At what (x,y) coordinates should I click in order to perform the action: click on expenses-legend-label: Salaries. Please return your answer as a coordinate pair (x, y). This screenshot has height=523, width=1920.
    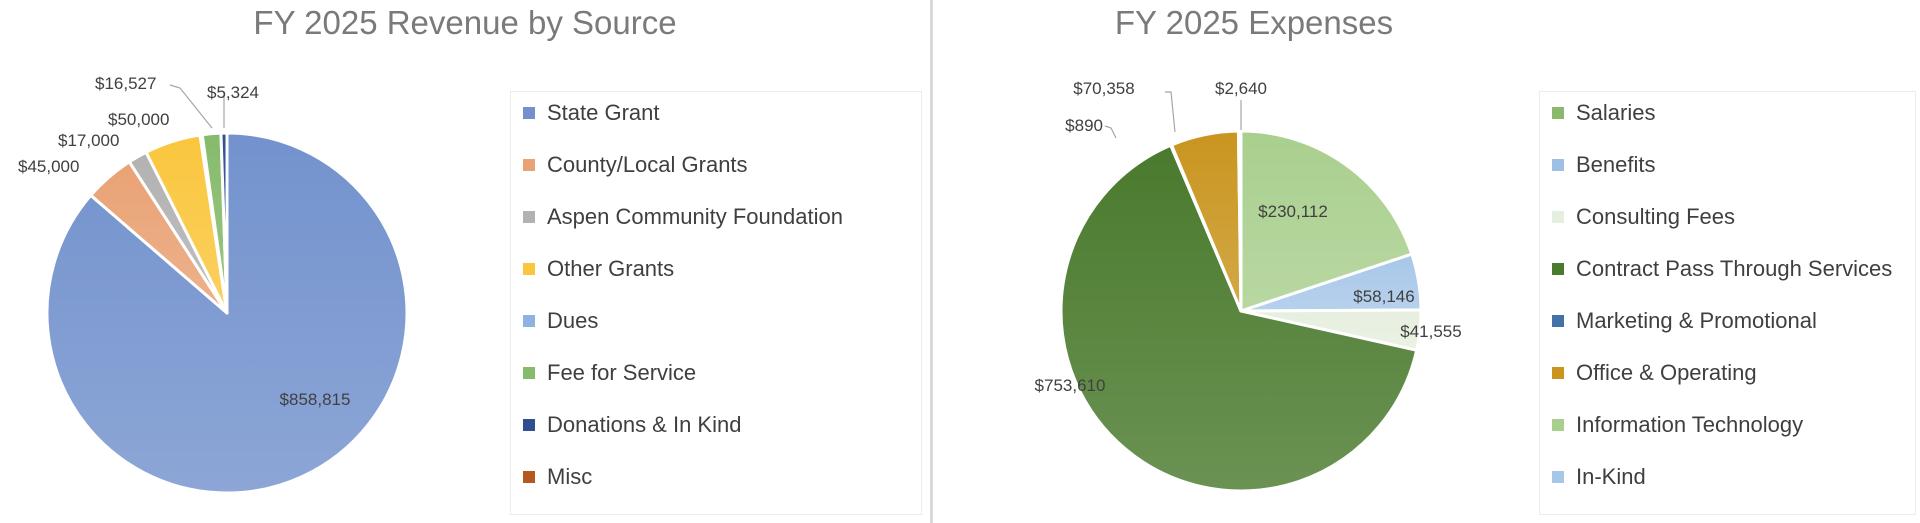
    Looking at the image, I should click on (1616, 112).